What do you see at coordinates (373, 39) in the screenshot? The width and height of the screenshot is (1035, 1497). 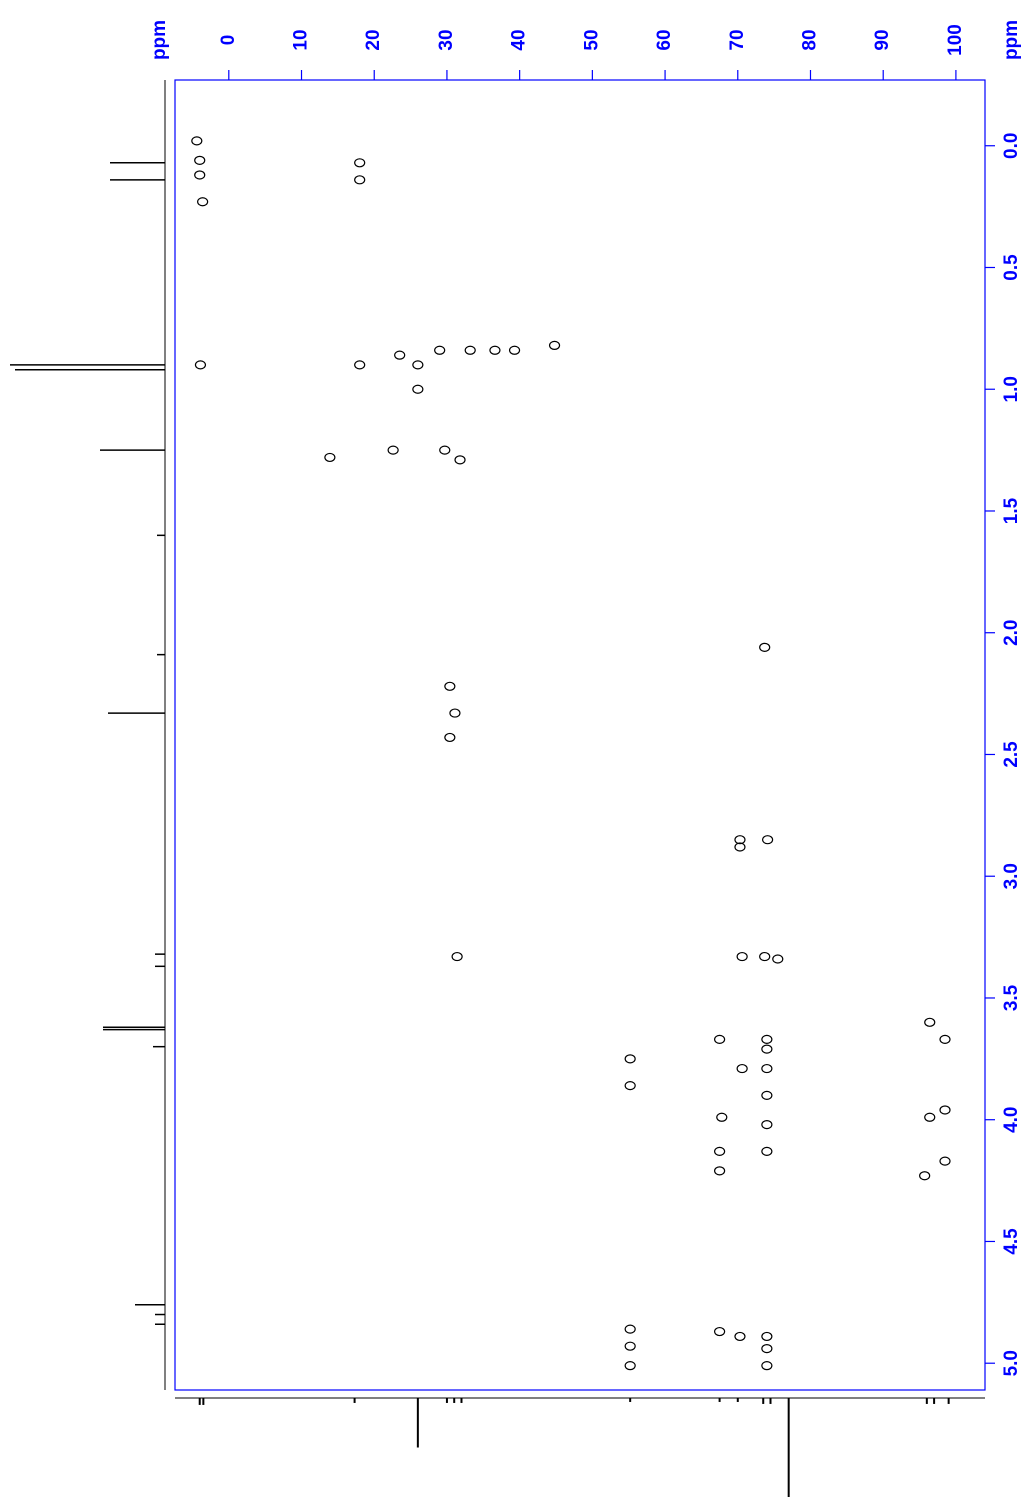 I see `x-tick-label: 20` at bounding box center [373, 39].